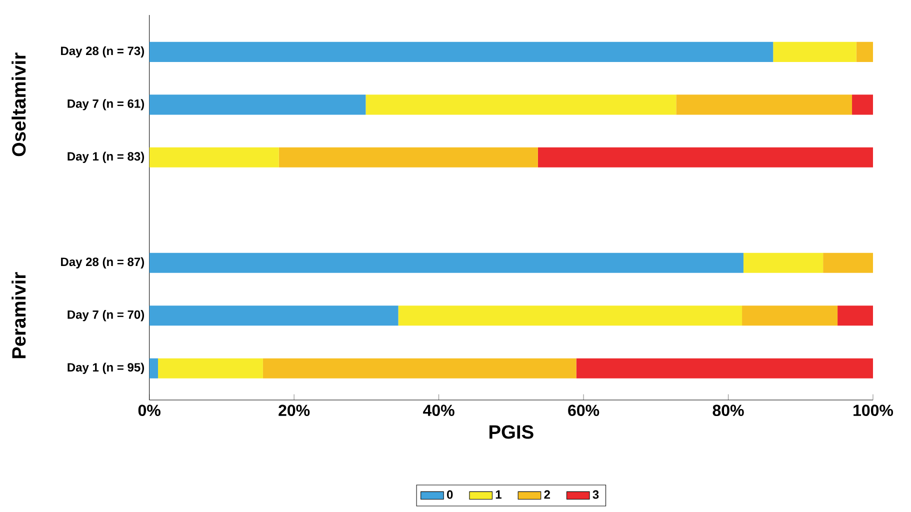 This screenshot has height=512, width=911. Describe the element at coordinates (149, 410) in the screenshot. I see `x-tick-label: 0%` at that location.